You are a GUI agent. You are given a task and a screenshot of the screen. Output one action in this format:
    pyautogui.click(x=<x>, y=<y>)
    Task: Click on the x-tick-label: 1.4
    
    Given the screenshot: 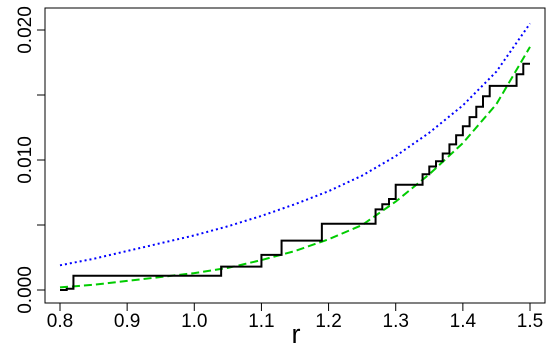 What is the action you would take?
    pyautogui.click(x=463, y=321)
    